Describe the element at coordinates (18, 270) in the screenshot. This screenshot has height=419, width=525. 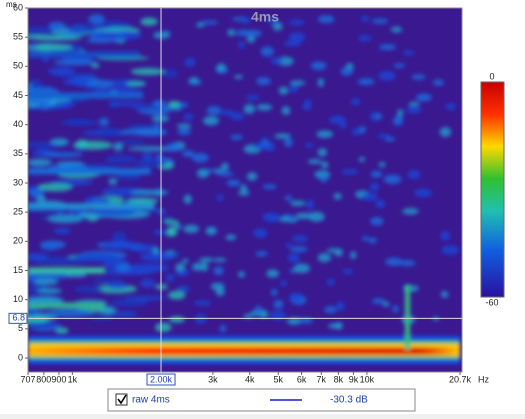
I see `y-tick-label: 15` at that location.